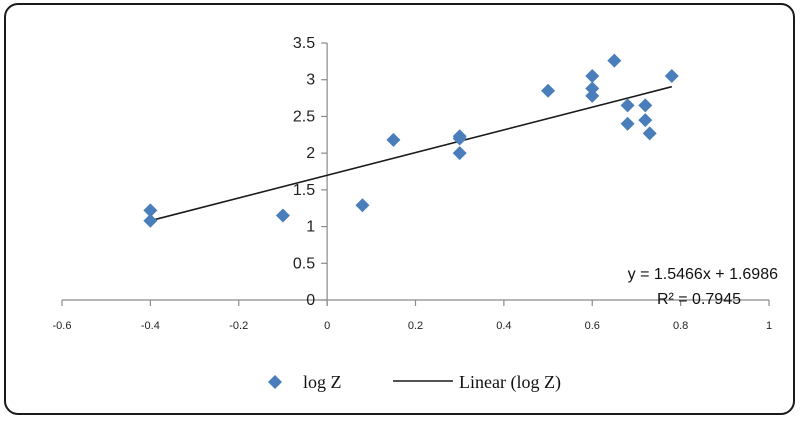  I want to click on x-tick-label: -0.2, so click(238, 326).